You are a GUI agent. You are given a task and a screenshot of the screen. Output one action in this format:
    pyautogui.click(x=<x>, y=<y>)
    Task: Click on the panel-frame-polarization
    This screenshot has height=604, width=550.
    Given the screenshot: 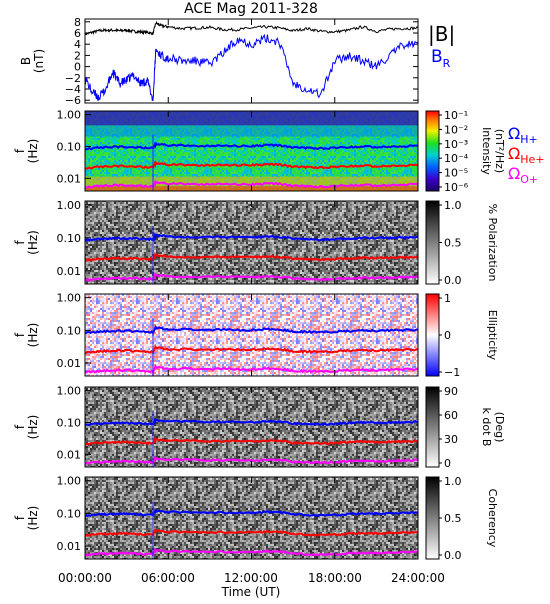 What is the action you would take?
    pyautogui.click(x=251, y=242)
    